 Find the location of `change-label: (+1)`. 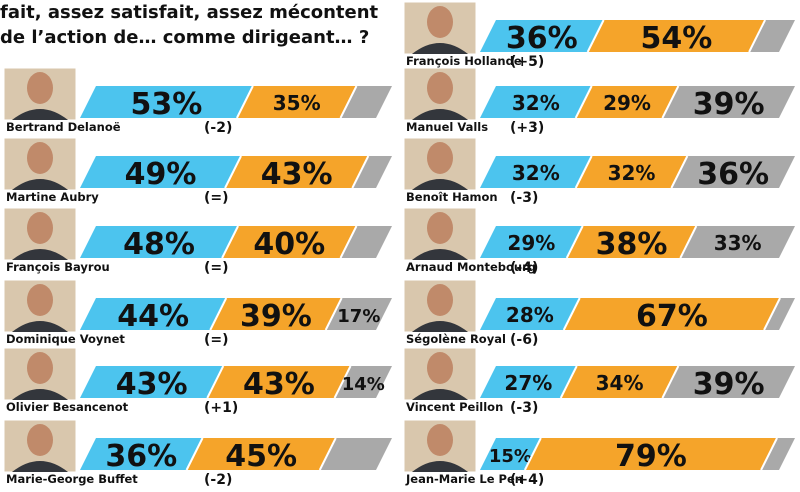

change-label: (+1) is located at coordinates (221, 408).